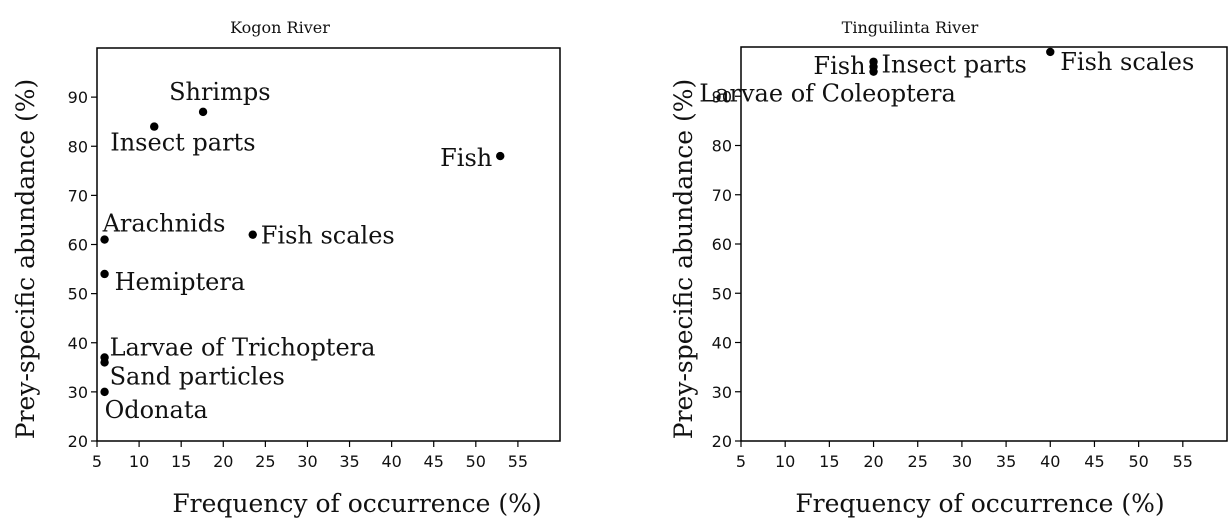 This screenshot has height=524, width=1228. What do you see at coordinates (164, 224) in the screenshot?
I see `point-label: Arachnids` at bounding box center [164, 224].